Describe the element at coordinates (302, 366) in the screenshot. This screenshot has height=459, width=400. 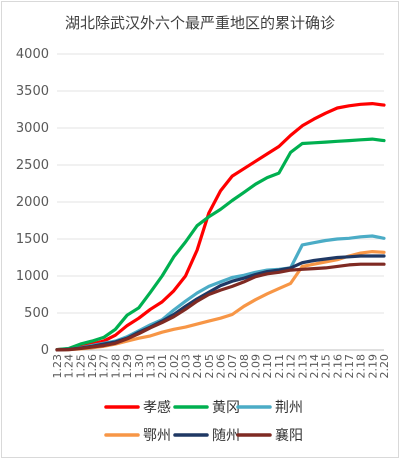
I see `x-tick-label: 2.13` at that location.